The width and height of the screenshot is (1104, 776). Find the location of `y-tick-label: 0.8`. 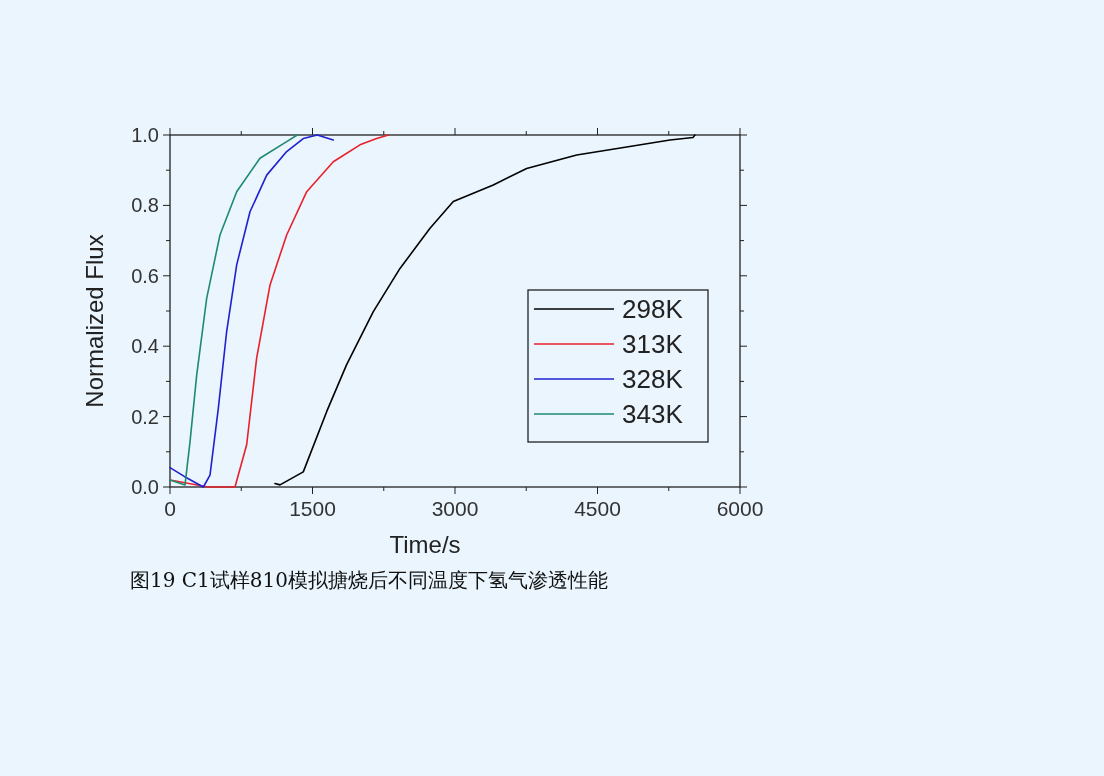

y-tick-label: 0.8 is located at coordinates (145, 205).